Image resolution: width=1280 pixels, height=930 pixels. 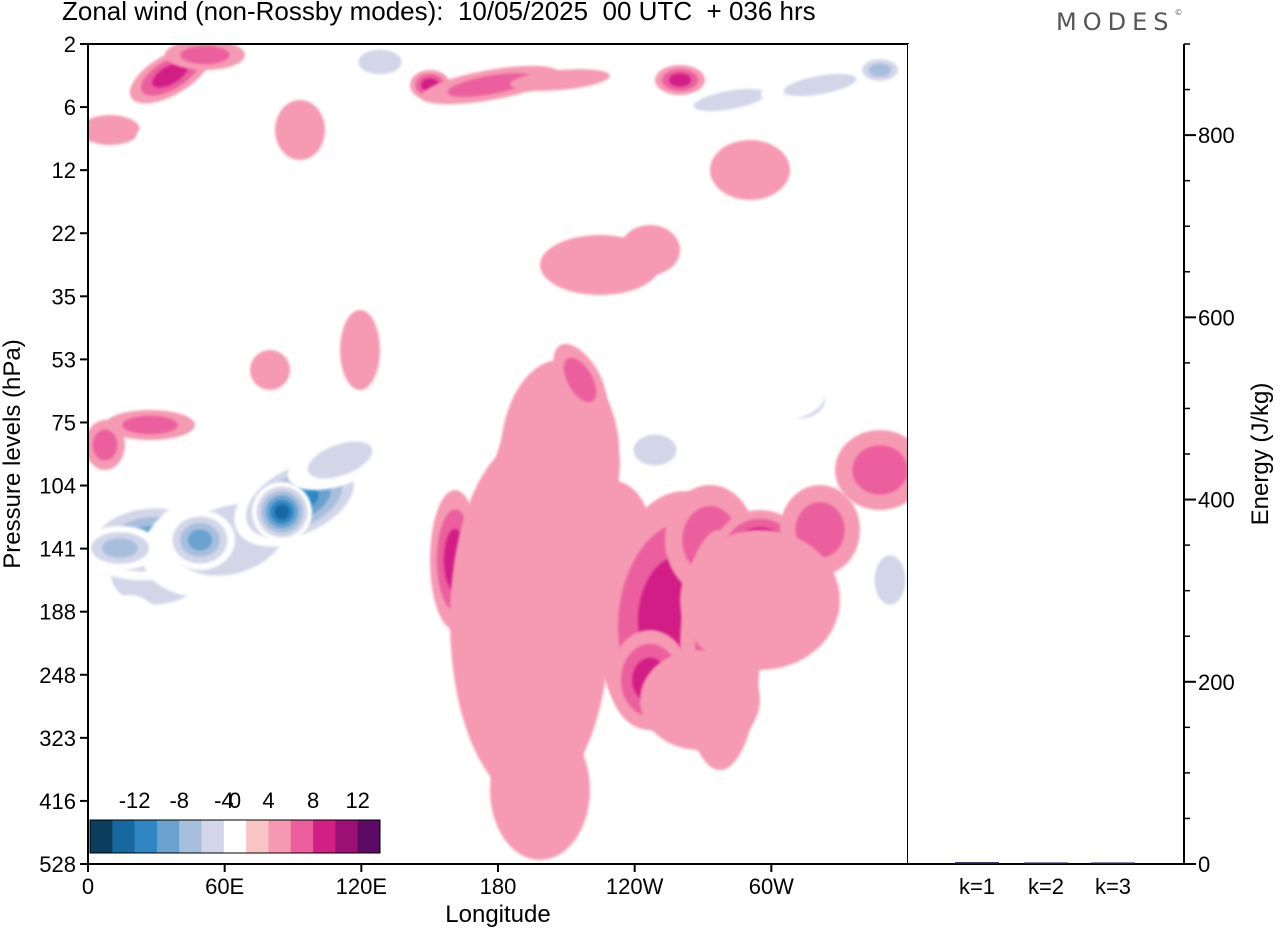 What do you see at coordinates (64, 170) in the screenshot?
I see `y-tick-label: 12` at bounding box center [64, 170].